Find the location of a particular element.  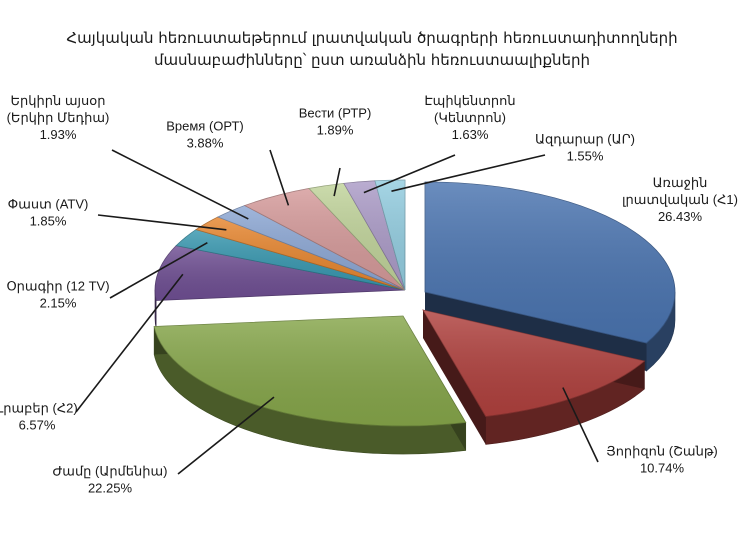

slice-label: Вести (РТР) 1.89% is located at coordinates (335, 122).